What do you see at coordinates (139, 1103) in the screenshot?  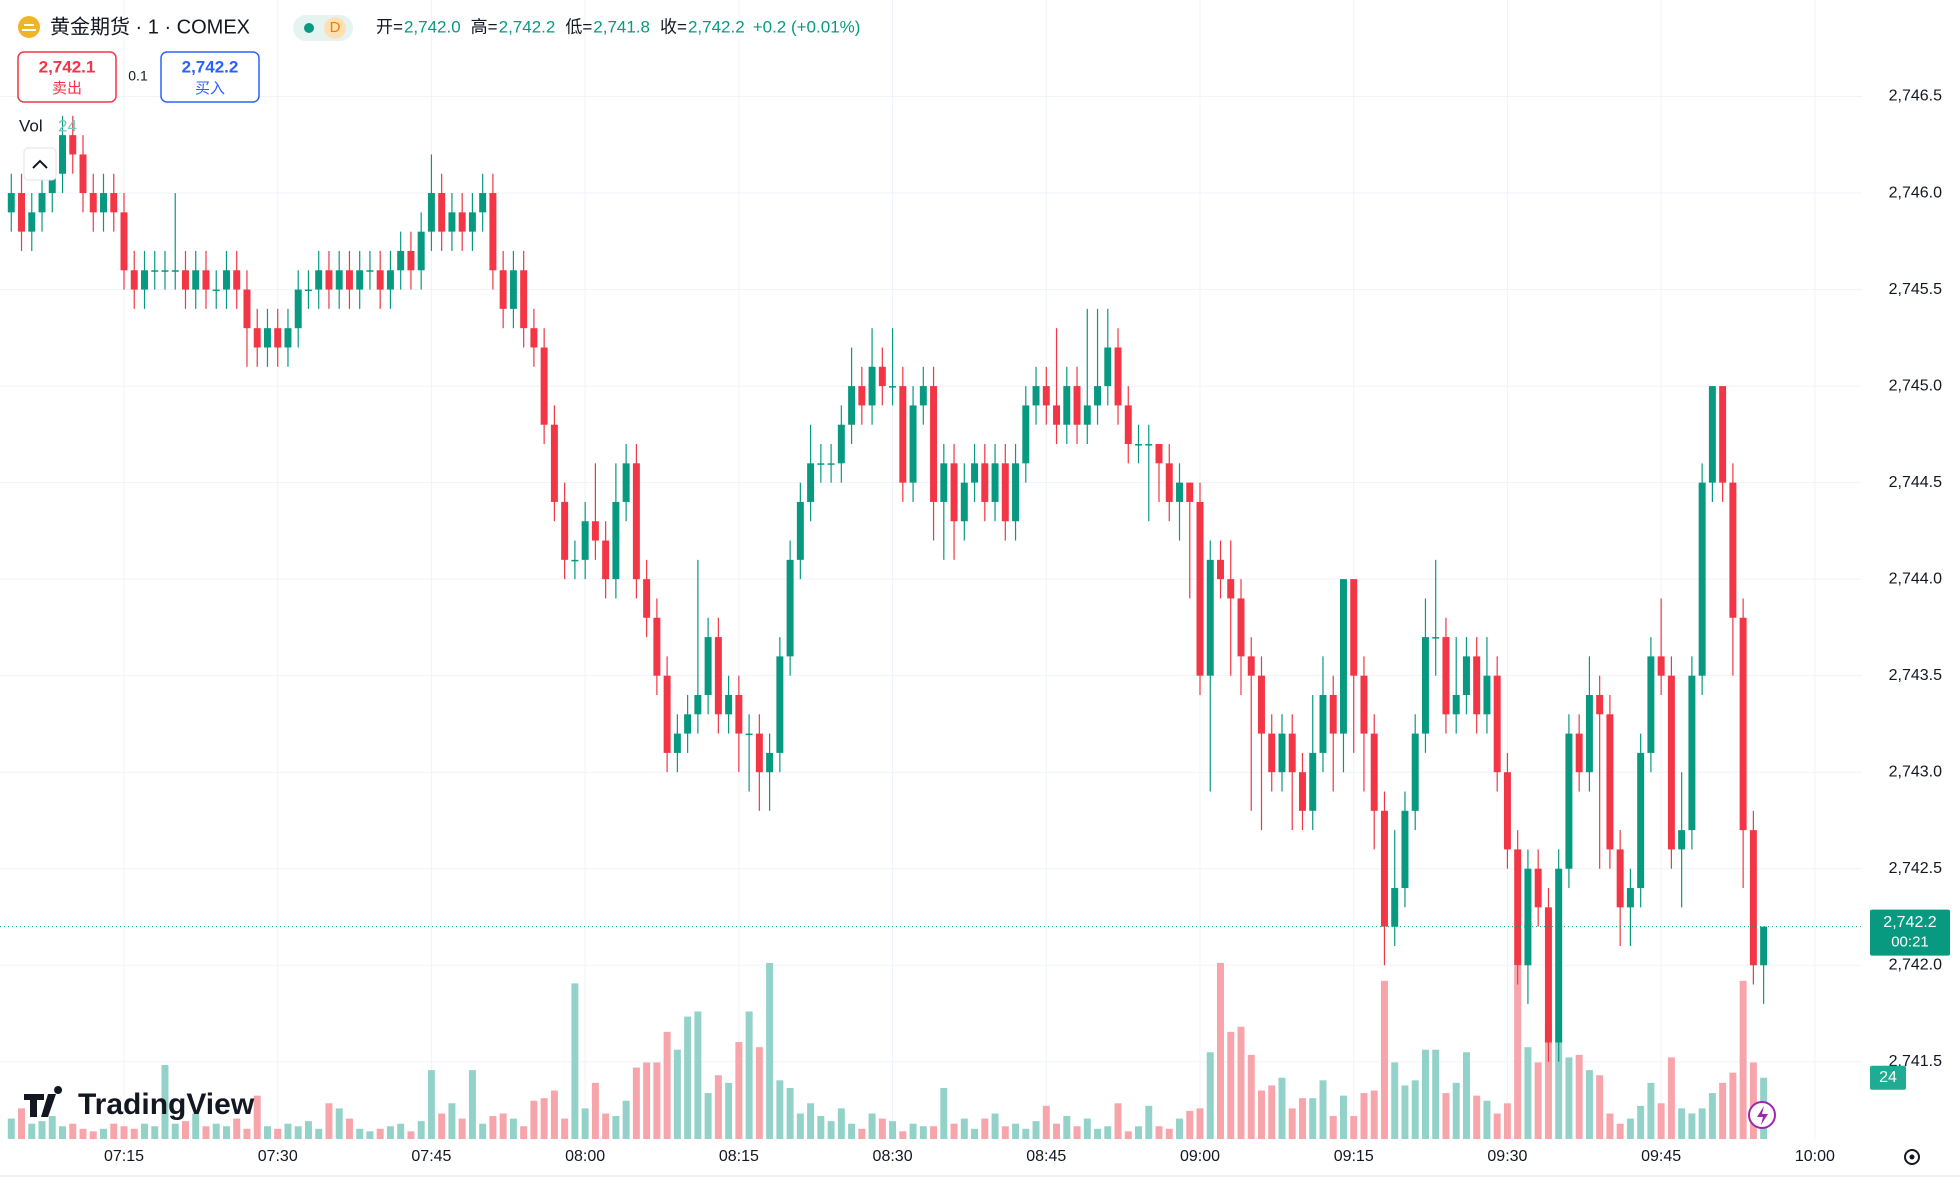 I see `watermark: TradingView` at bounding box center [139, 1103].